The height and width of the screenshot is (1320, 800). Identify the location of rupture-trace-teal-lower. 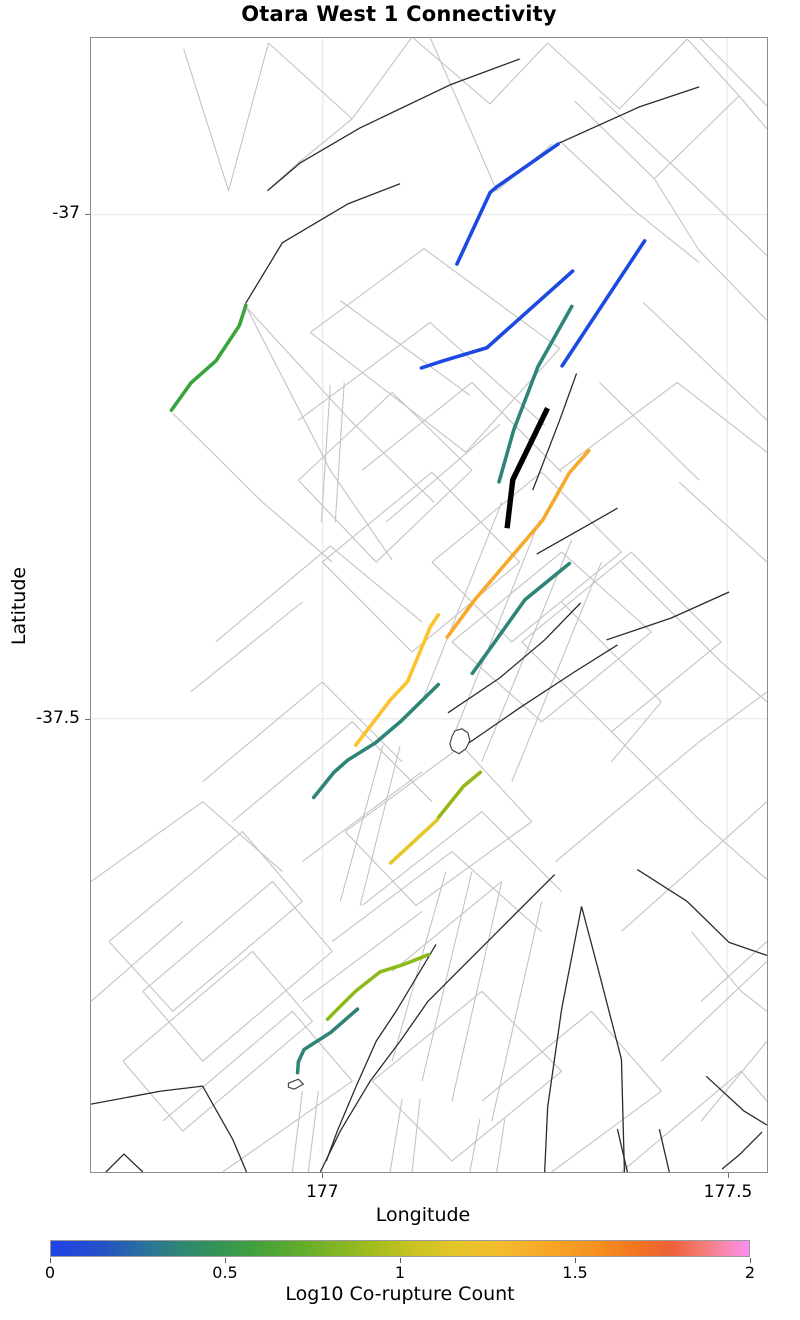
(376, 741).